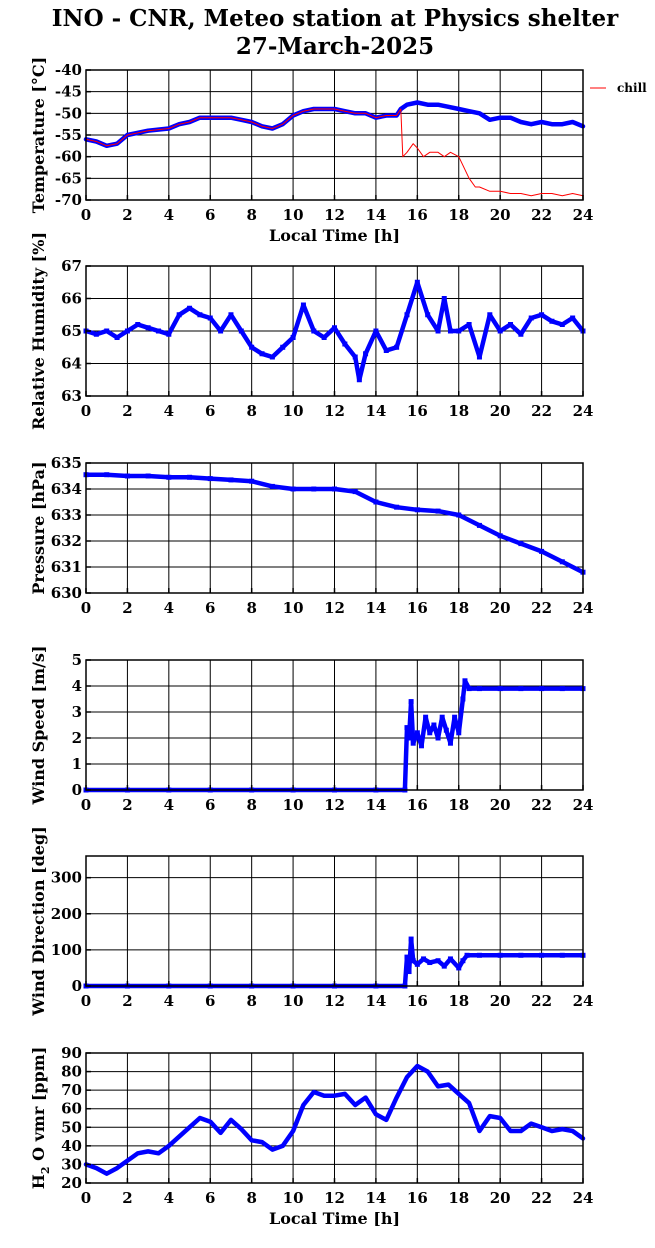 Image resolution: width=655 pixels, height=1248 pixels. I want to click on y-tick-label: 1, so click(77, 764).